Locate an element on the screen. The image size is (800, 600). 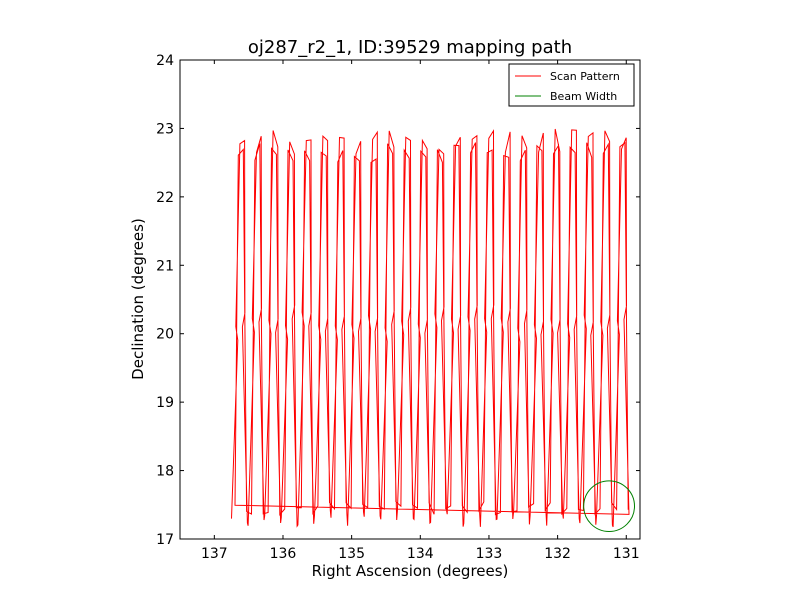
x-tick-label: 132 is located at coordinates (557, 554).